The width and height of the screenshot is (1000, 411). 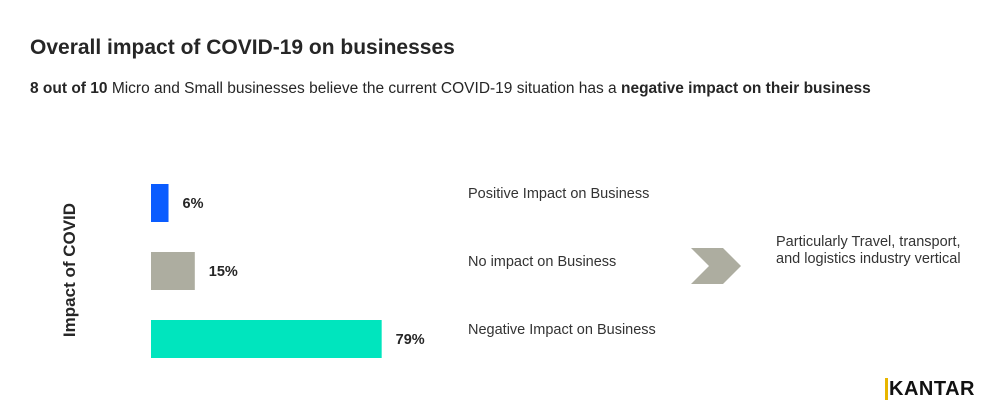 What do you see at coordinates (242, 47) in the screenshot?
I see `chart-title: Overall impact of COVID-19 on businesses` at bounding box center [242, 47].